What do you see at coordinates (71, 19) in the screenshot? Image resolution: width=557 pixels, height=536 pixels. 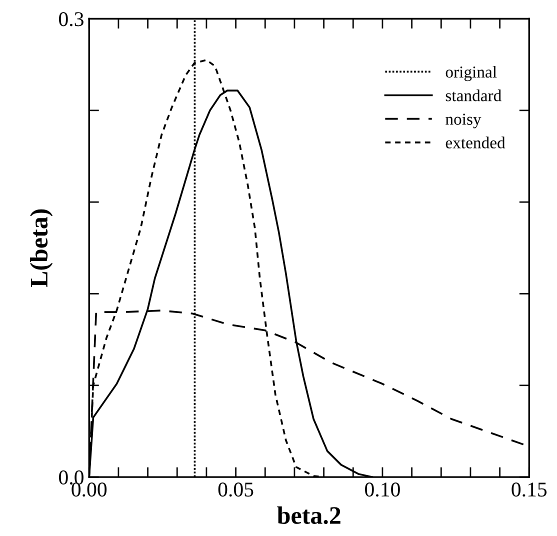 I see `y-tick-label: 0.3` at bounding box center [71, 19].